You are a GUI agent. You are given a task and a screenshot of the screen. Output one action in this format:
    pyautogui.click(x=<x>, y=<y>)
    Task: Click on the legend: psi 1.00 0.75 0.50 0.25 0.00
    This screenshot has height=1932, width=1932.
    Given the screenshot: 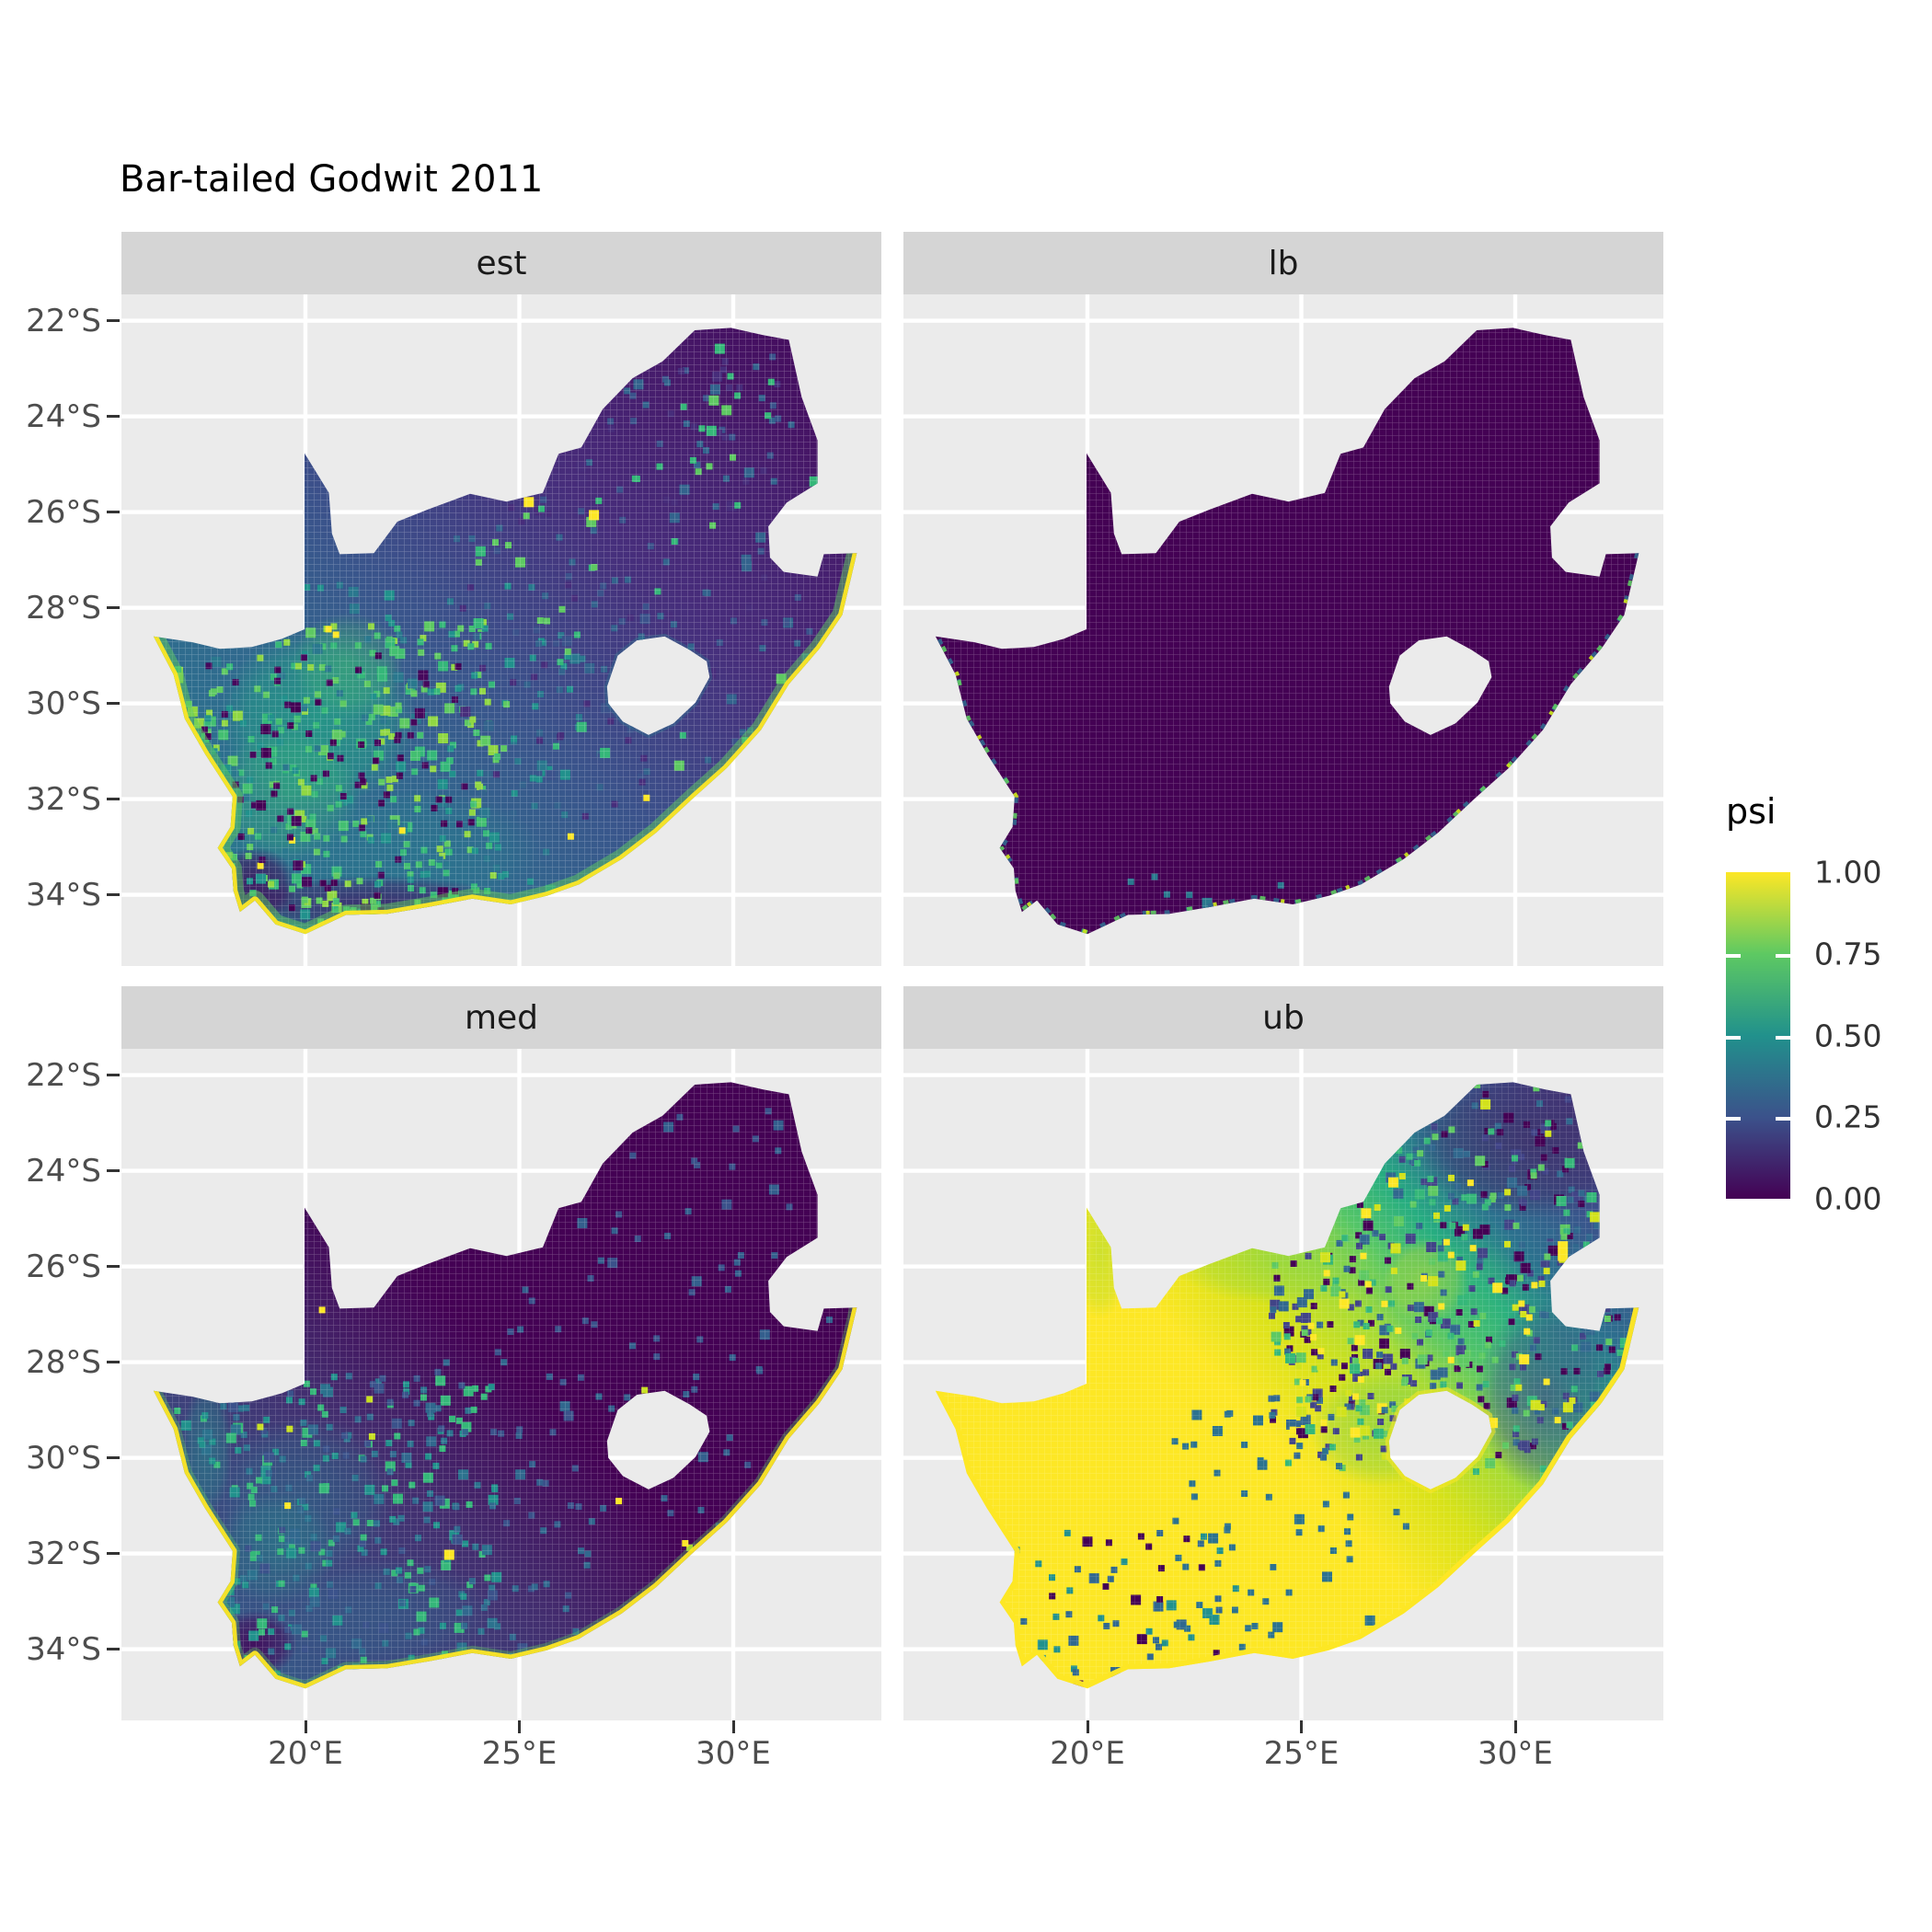 What is the action you would take?
    pyautogui.click(x=1819, y=1007)
    